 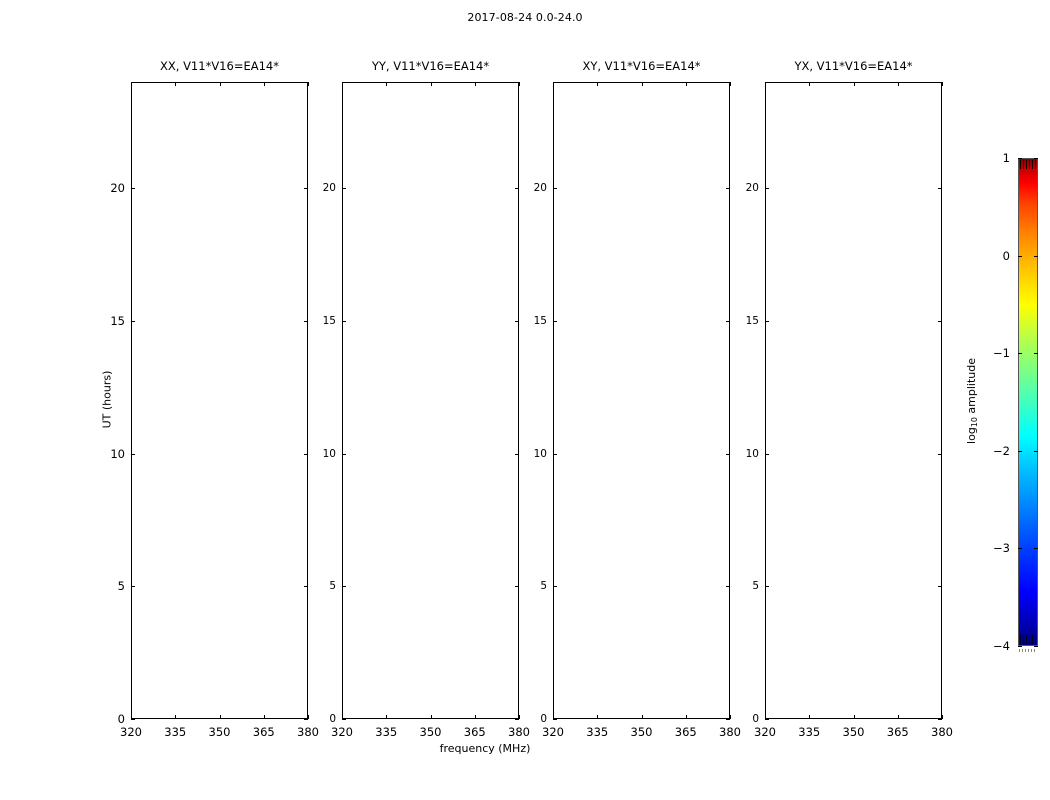 What do you see at coordinates (519, 732) in the screenshot?
I see `x-tick-label: 380` at bounding box center [519, 732].